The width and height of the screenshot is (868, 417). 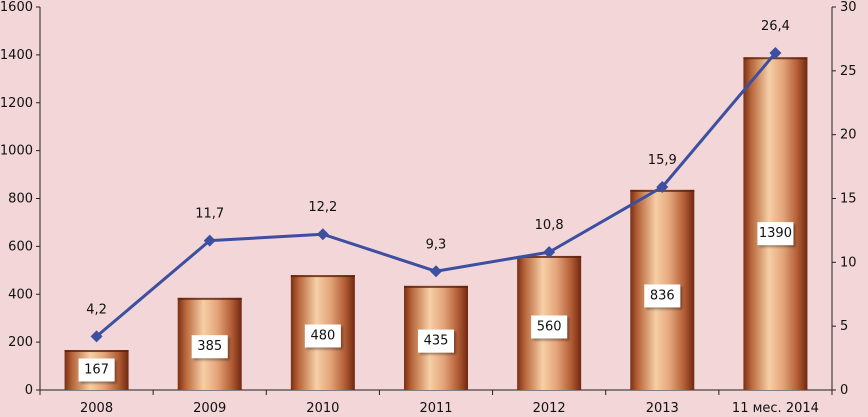 What do you see at coordinates (775, 26) in the screenshot?
I see `line-data-label: 26,4` at bounding box center [775, 26].